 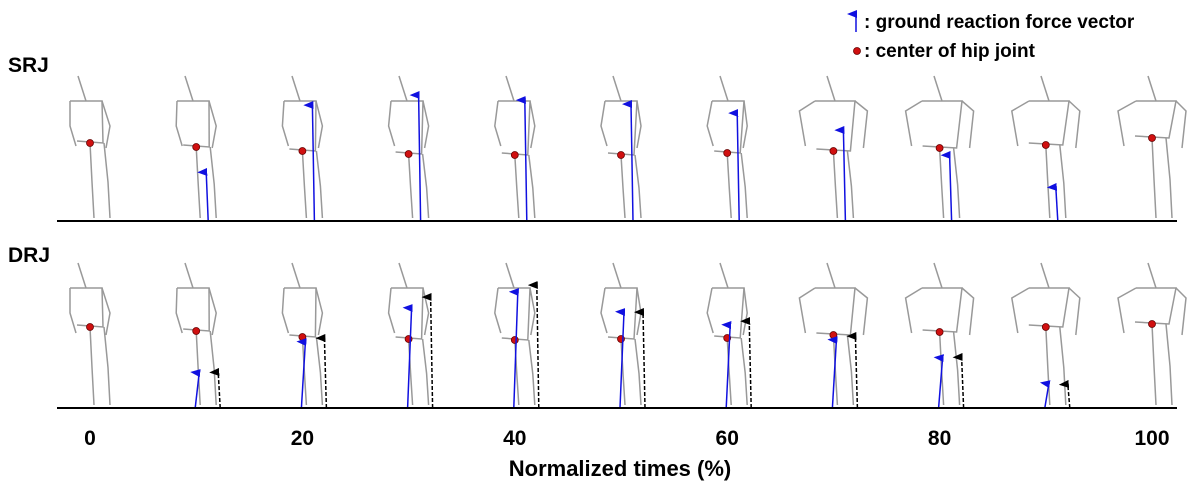 I want to click on row-label: DRJ, so click(x=29, y=255).